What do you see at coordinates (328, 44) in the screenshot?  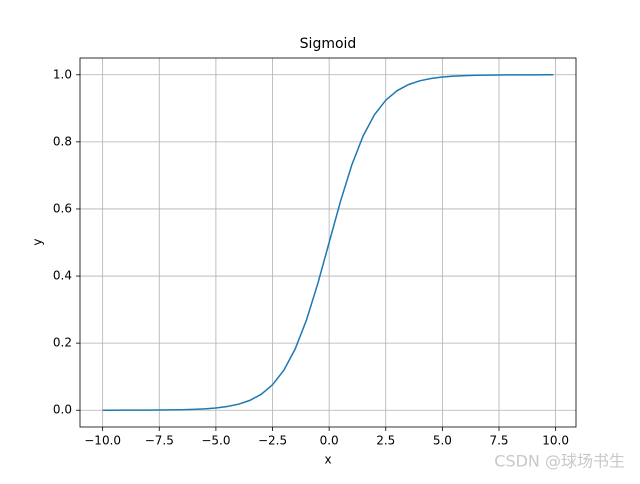 I see `chart-title: Sigmoid` at bounding box center [328, 44].